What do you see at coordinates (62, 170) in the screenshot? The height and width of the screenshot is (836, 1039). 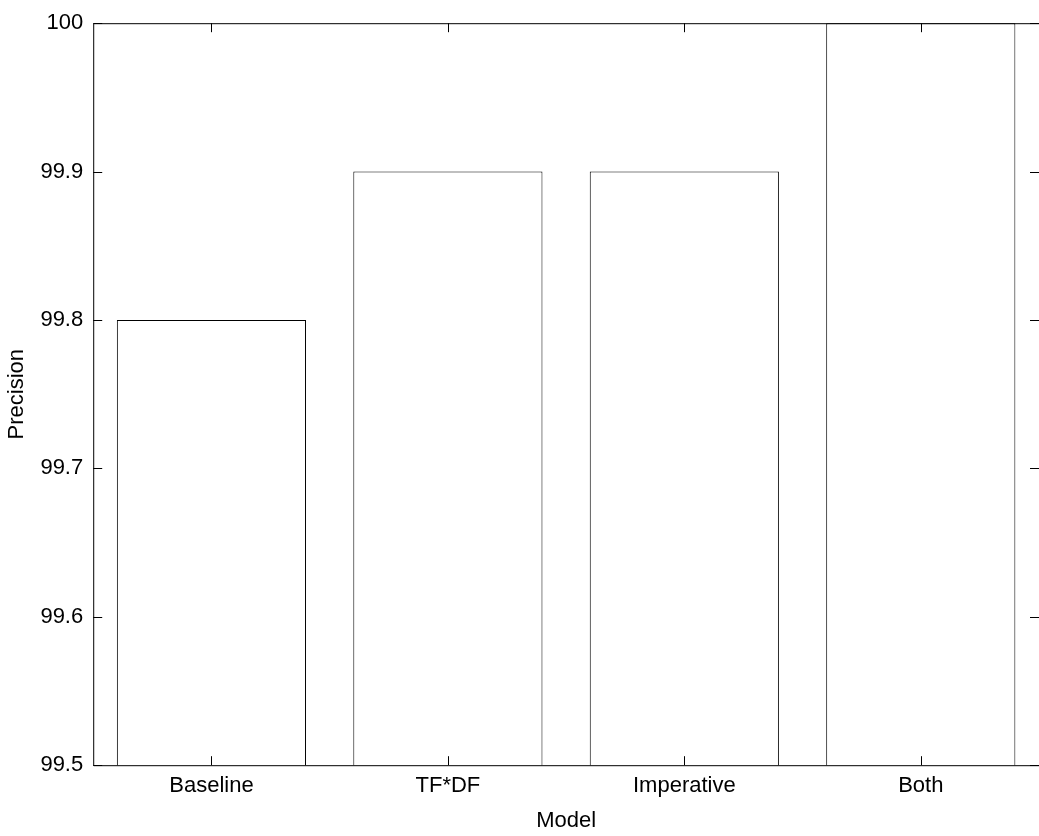 I see `y-tick-label: 99.9` at bounding box center [62, 170].